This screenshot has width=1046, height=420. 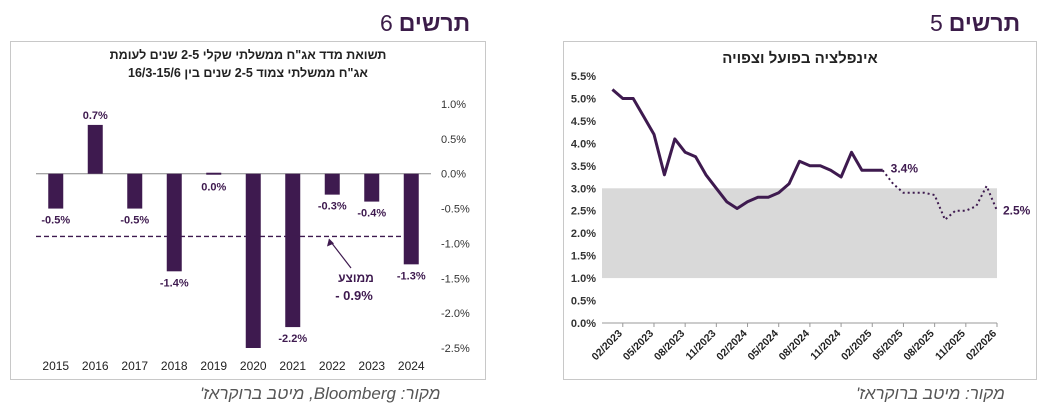 What do you see at coordinates (669, 345) in the screenshot?
I see `x-tick-label: 08/2023` at bounding box center [669, 345].